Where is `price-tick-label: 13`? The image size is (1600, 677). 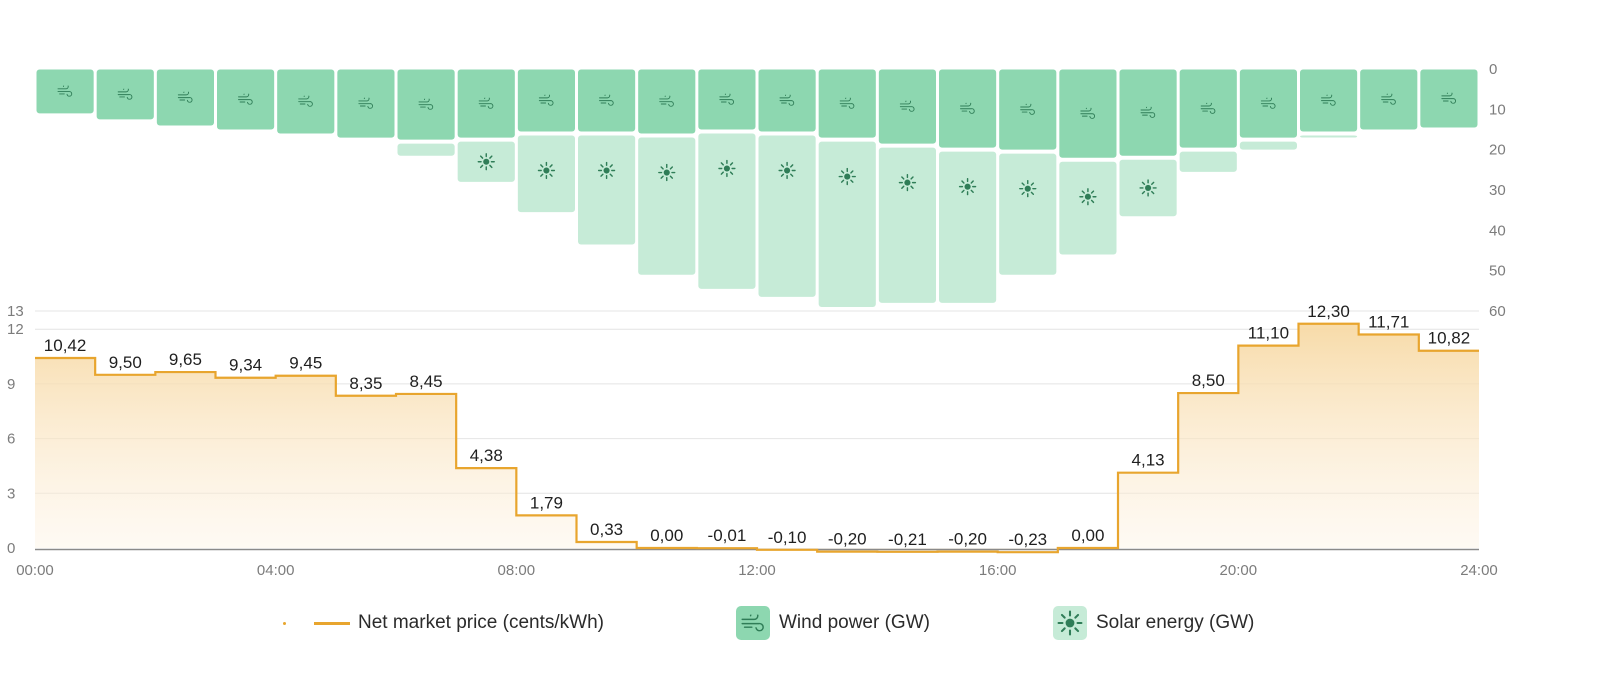 price-tick-label: 13 is located at coordinates (15, 311).